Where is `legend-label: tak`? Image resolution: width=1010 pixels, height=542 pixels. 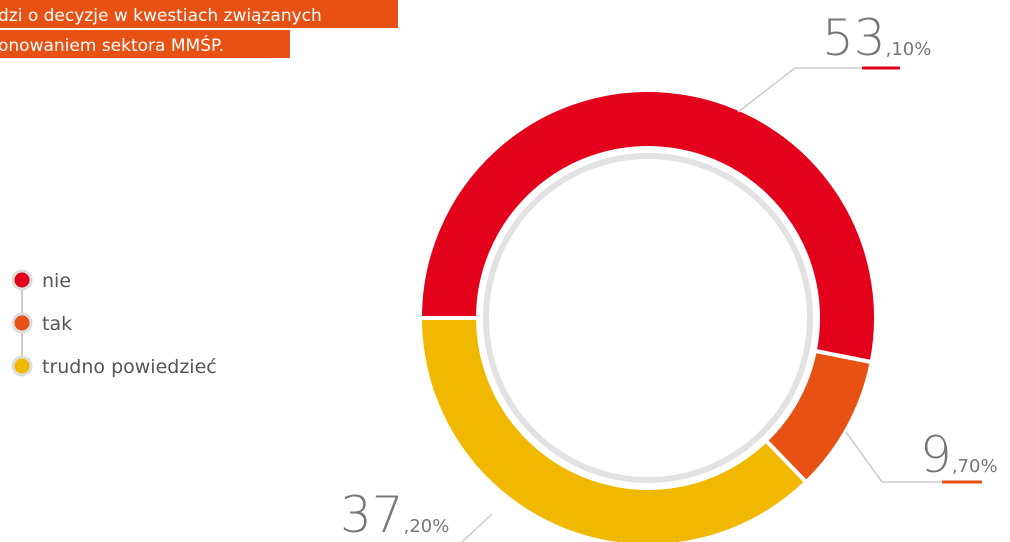 legend-label: tak is located at coordinates (57, 324).